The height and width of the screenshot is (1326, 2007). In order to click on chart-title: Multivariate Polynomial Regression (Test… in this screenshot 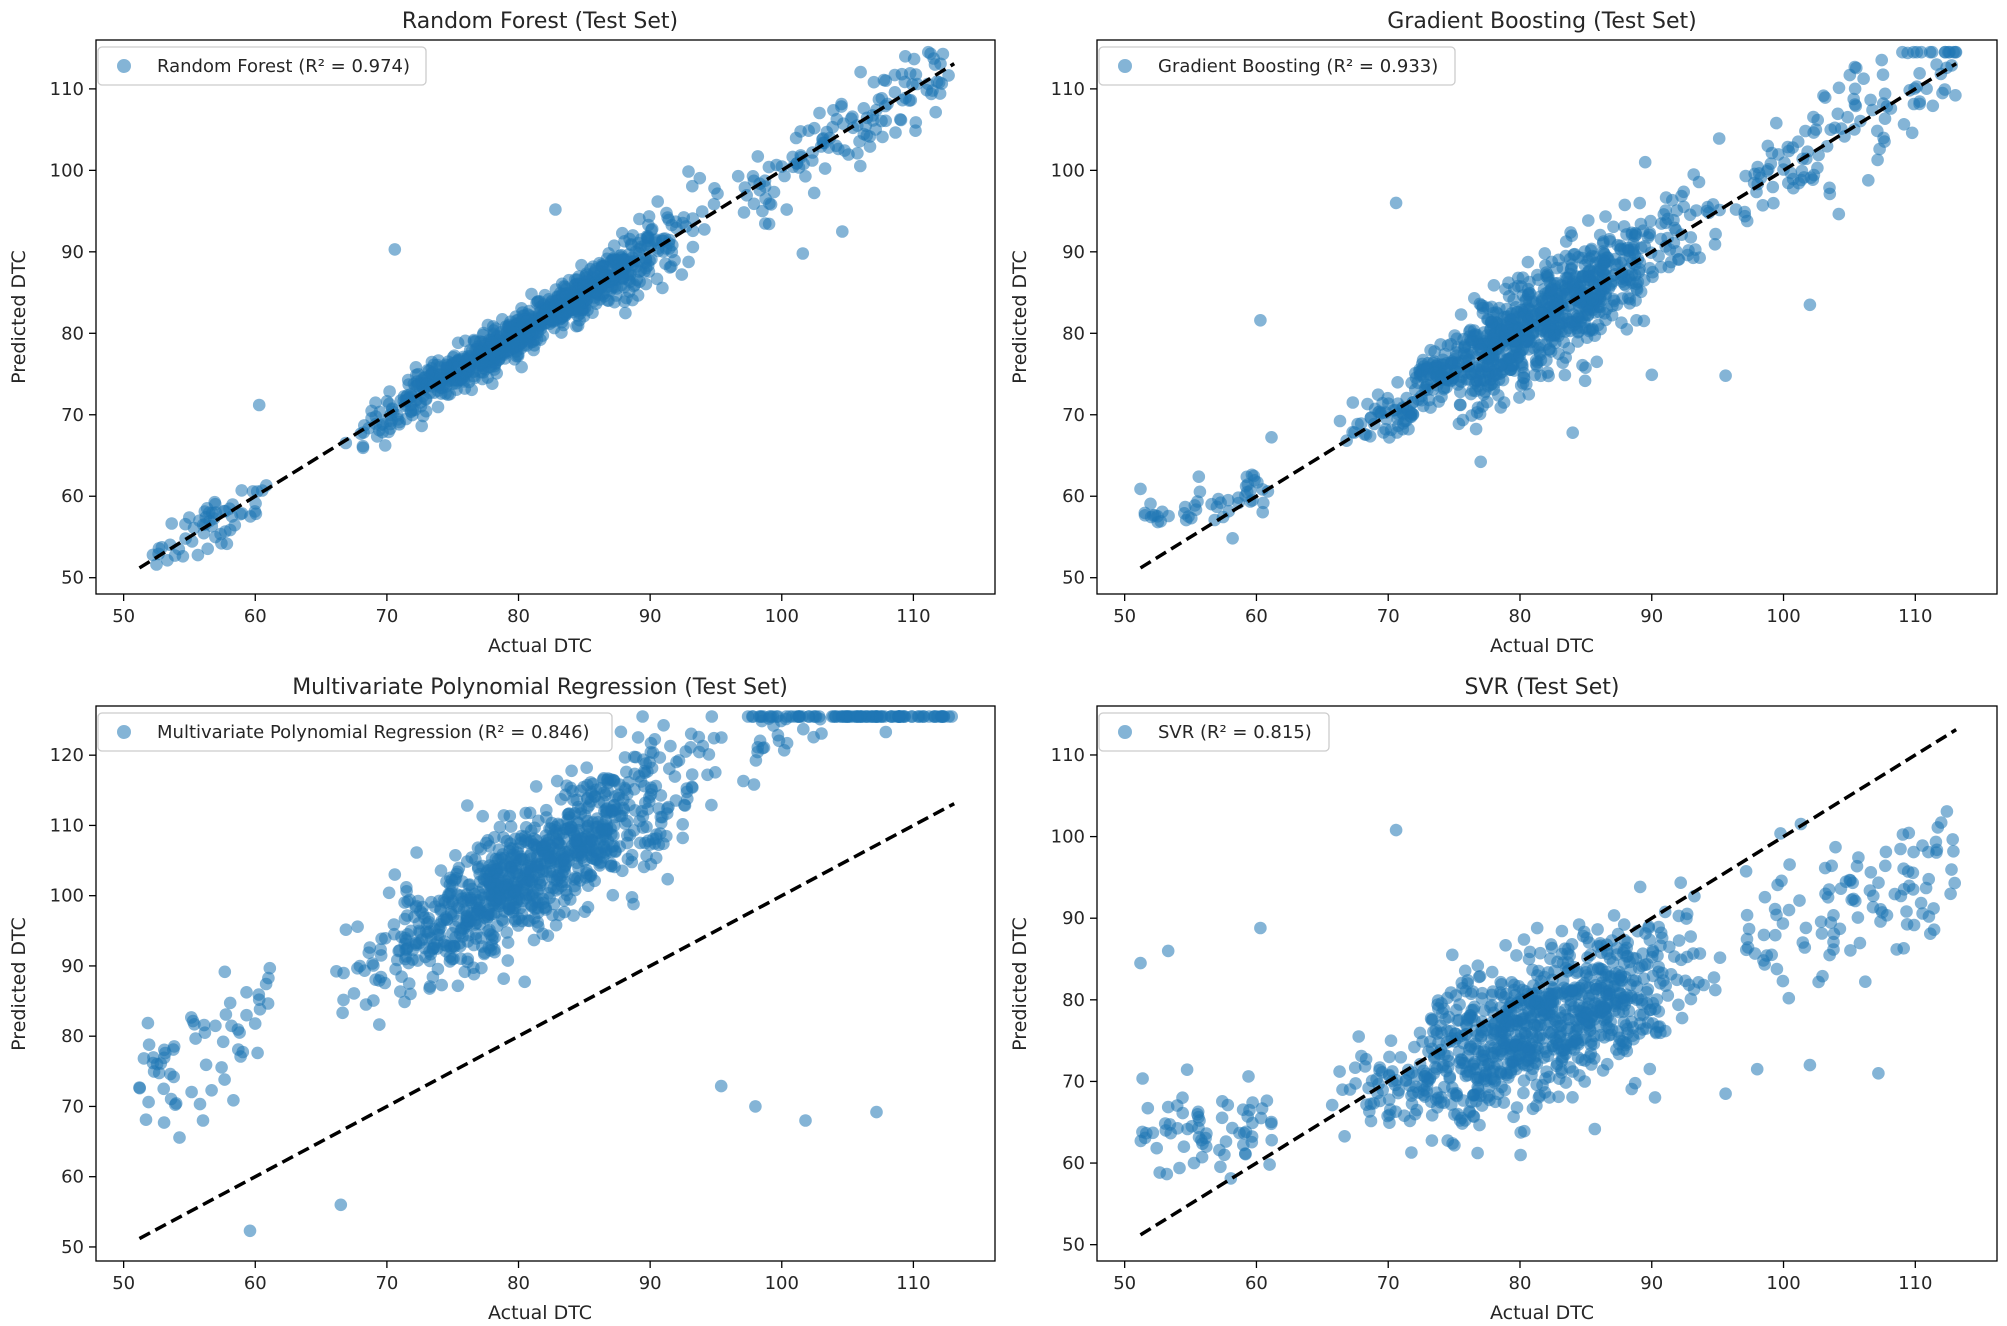, I will do `click(540, 687)`.